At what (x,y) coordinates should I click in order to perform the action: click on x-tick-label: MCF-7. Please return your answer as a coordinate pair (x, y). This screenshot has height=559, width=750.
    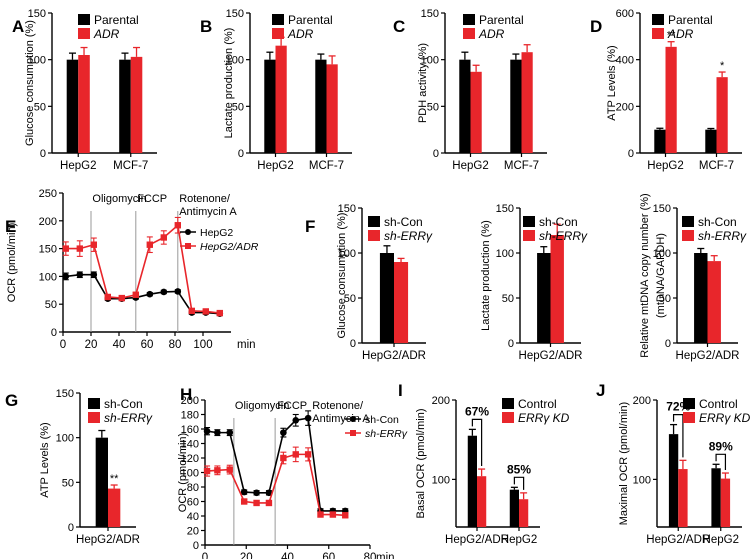
    Looking at the image, I should click on (130, 166).